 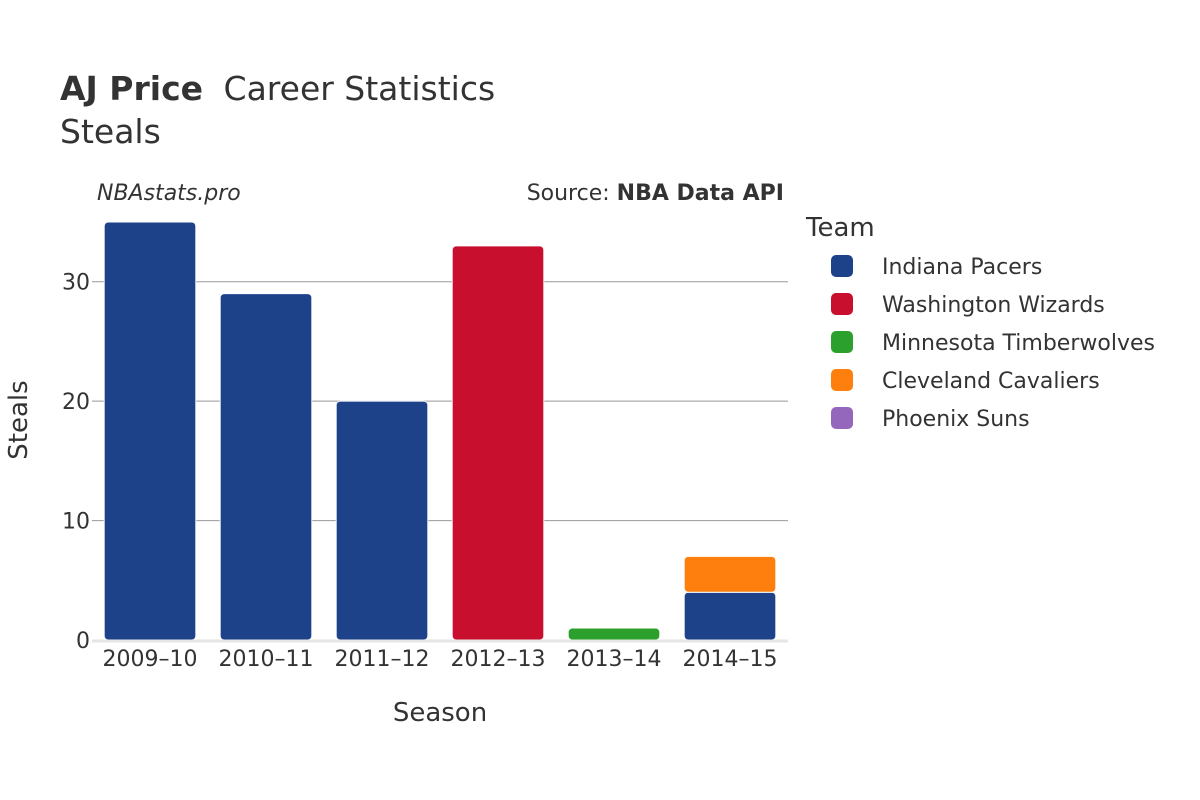 What do you see at coordinates (76, 402) in the screenshot?
I see `y-tick-label: 20` at bounding box center [76, 402].